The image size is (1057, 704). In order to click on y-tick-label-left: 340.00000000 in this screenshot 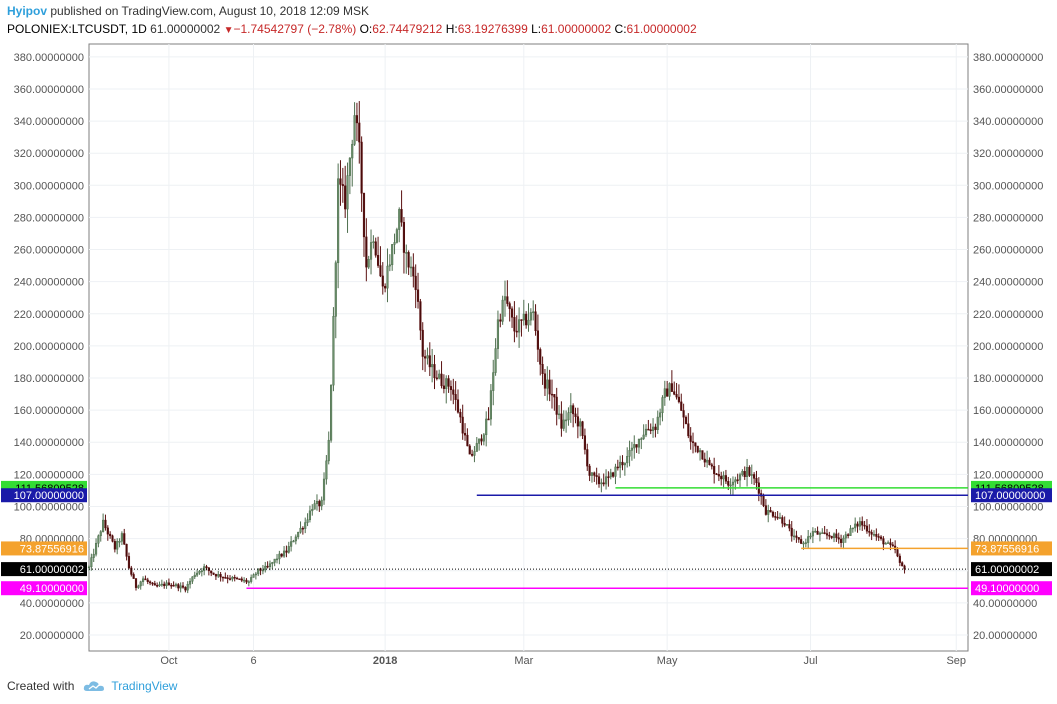, I will do `click(49, 122)`.